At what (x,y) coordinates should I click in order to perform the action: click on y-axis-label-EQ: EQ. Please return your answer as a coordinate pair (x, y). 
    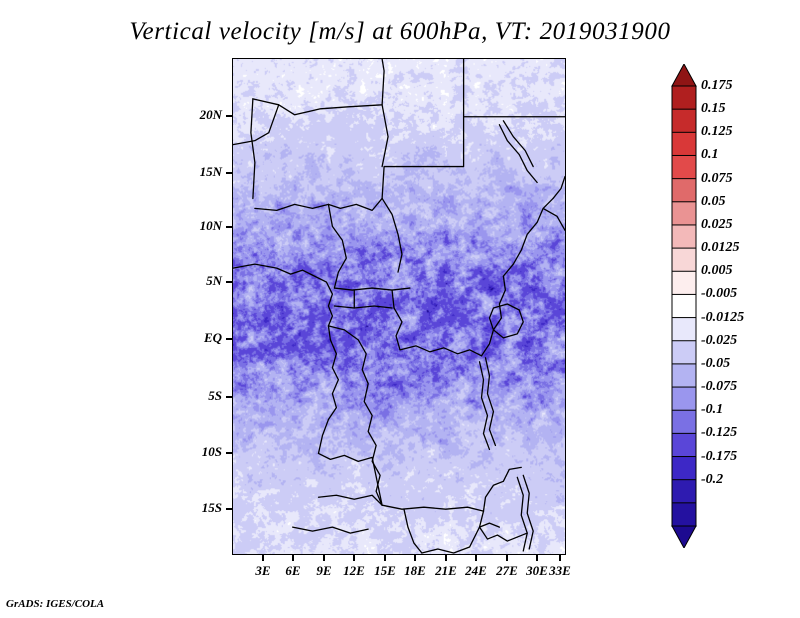
    Looking at the image, I should click on (212, 337).